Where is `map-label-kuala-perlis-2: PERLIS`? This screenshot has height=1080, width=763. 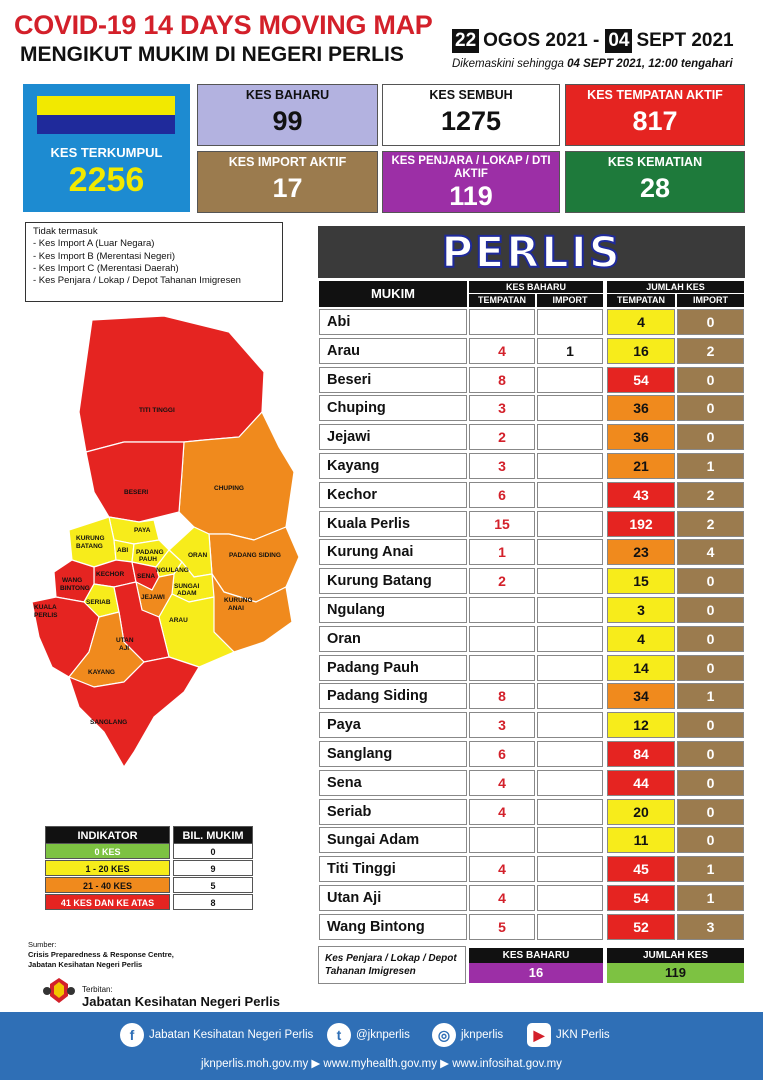
map-label-kuala-perlis-2: PERLIS is located at coordinates (46, 615).